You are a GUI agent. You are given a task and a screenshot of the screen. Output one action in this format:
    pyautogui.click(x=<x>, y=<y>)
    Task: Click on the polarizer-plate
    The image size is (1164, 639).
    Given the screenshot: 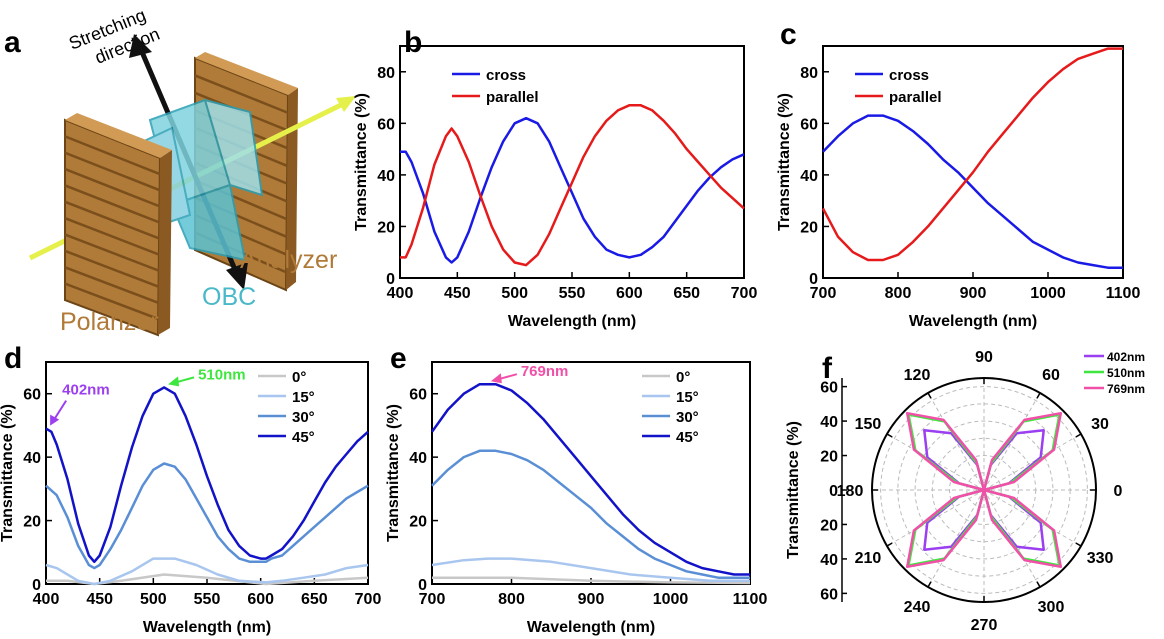 What is the action you would take?
    pyautogui.click(x=118, y=225)
    